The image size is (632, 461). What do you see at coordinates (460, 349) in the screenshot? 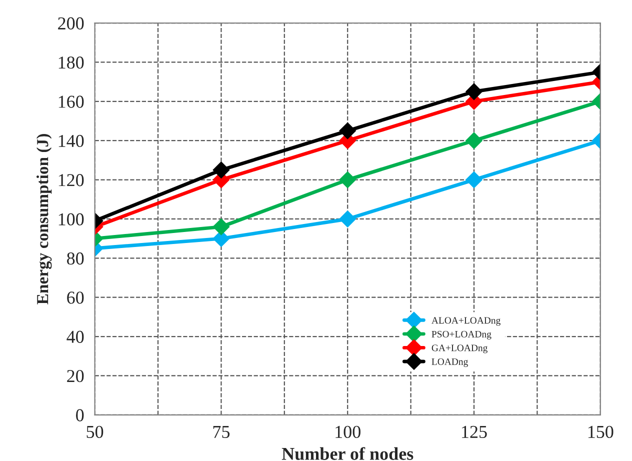
I see `legend-label: GA+LOADng` at bounding box center [460, 349].